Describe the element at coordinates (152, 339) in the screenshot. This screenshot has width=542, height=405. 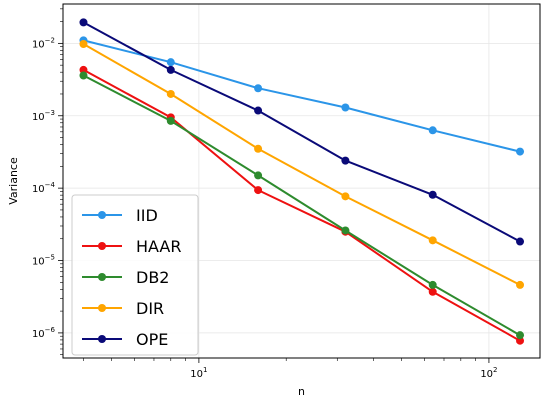
I see `legend-label-ope: OPE` at that location.